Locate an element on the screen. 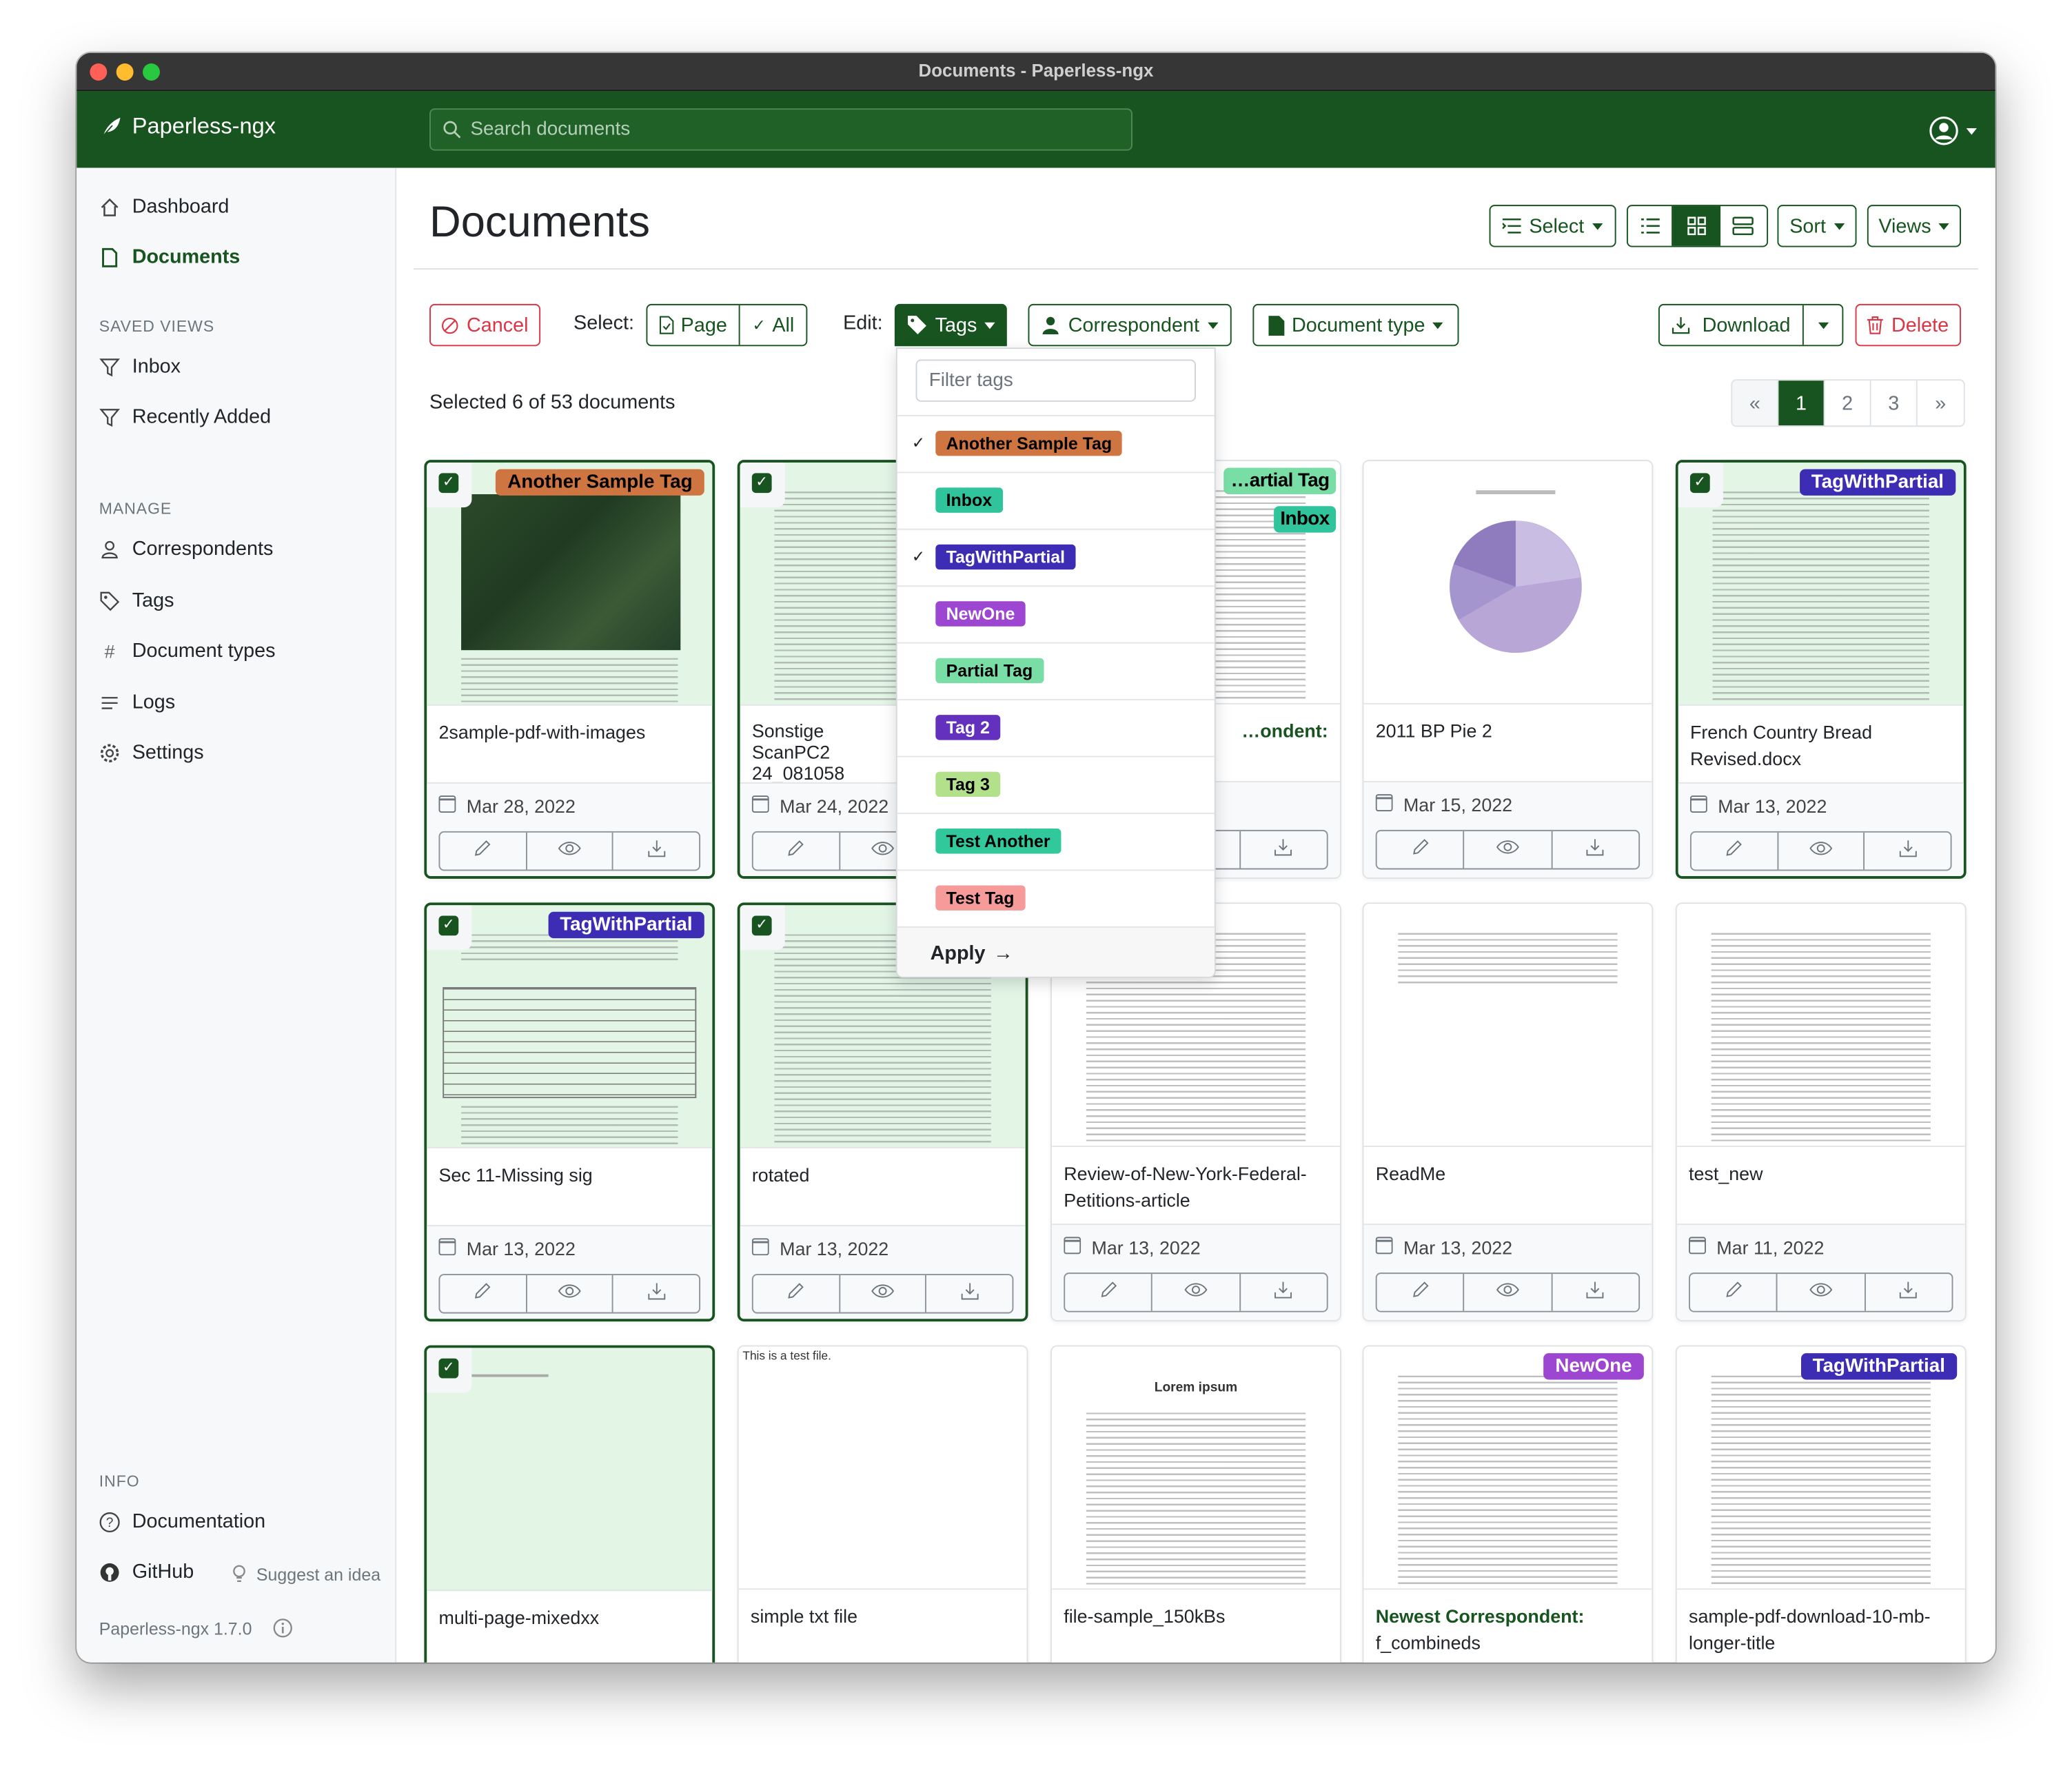 Image resolution: width=2072 pixels, height=1766 pixels. select-all-button: ✓ All is located at coordinates (773, 325).